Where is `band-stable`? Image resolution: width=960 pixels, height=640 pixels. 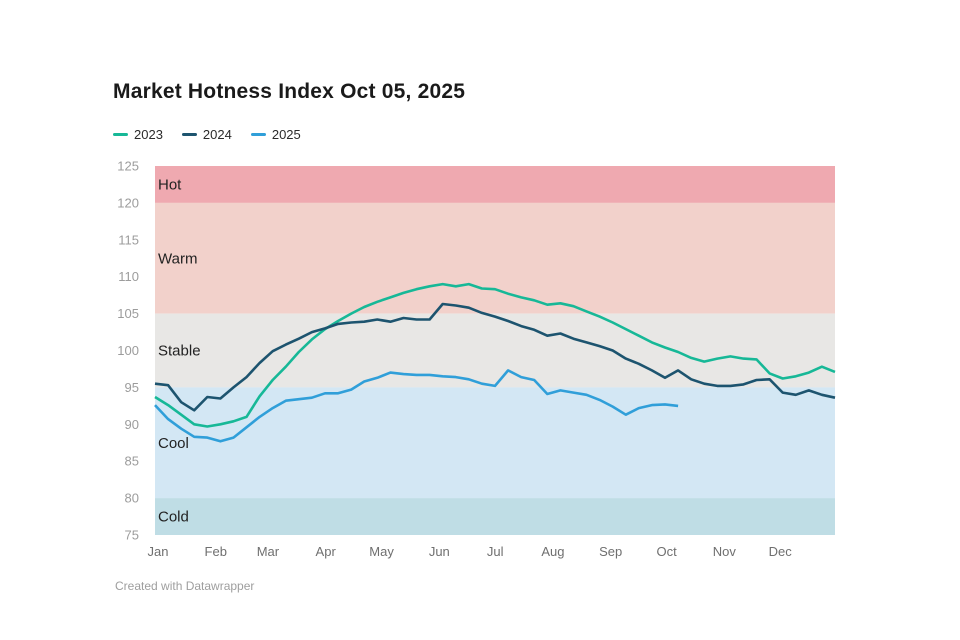
band-stable is located at coordinates (495, 350).